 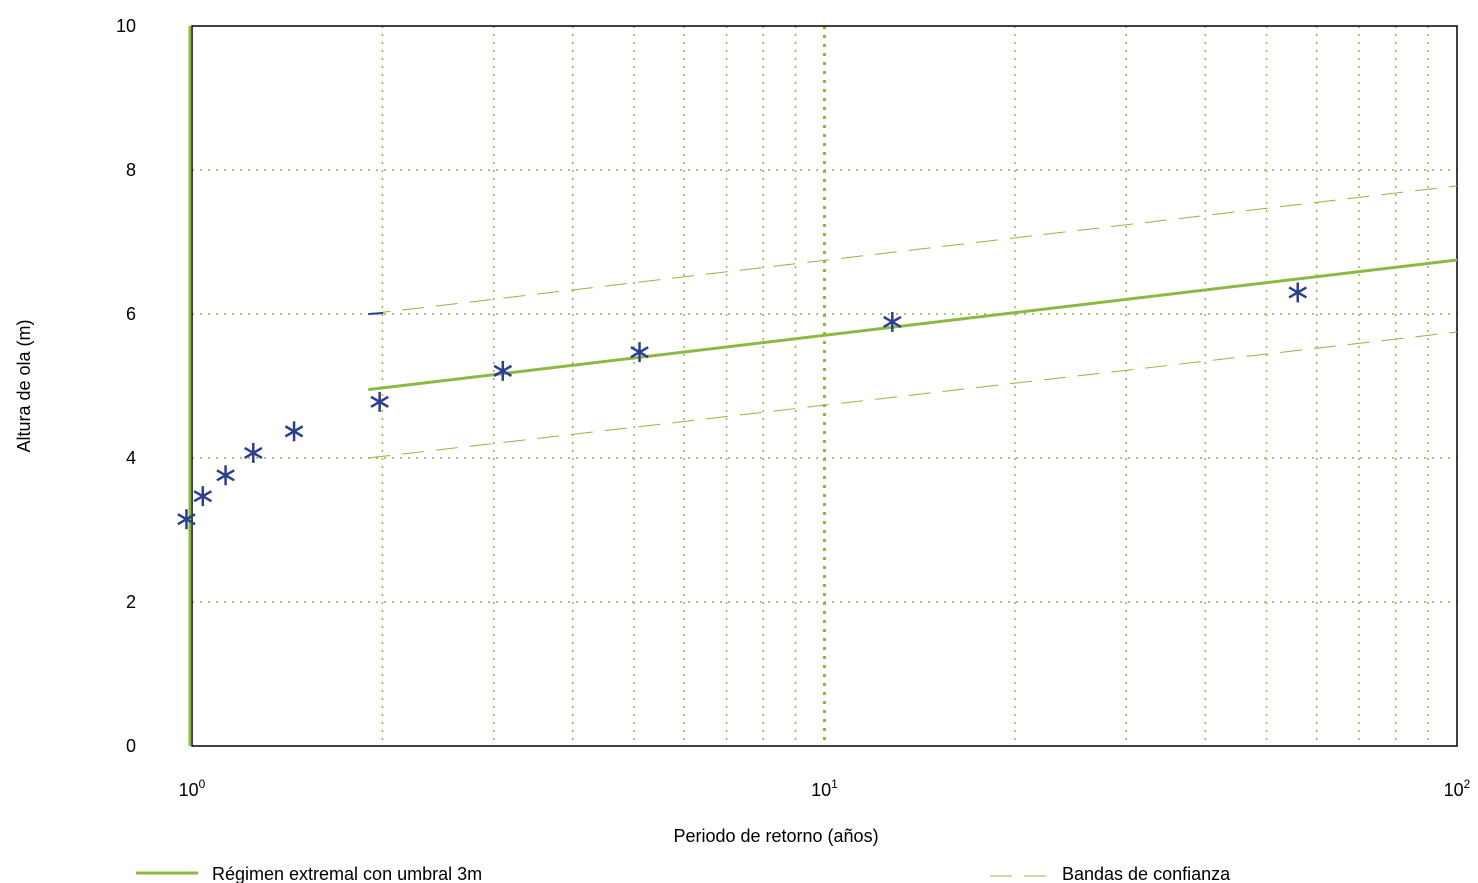 I want to click on y-axis-title: Altura de ola (m), so click(x=24, y=385).